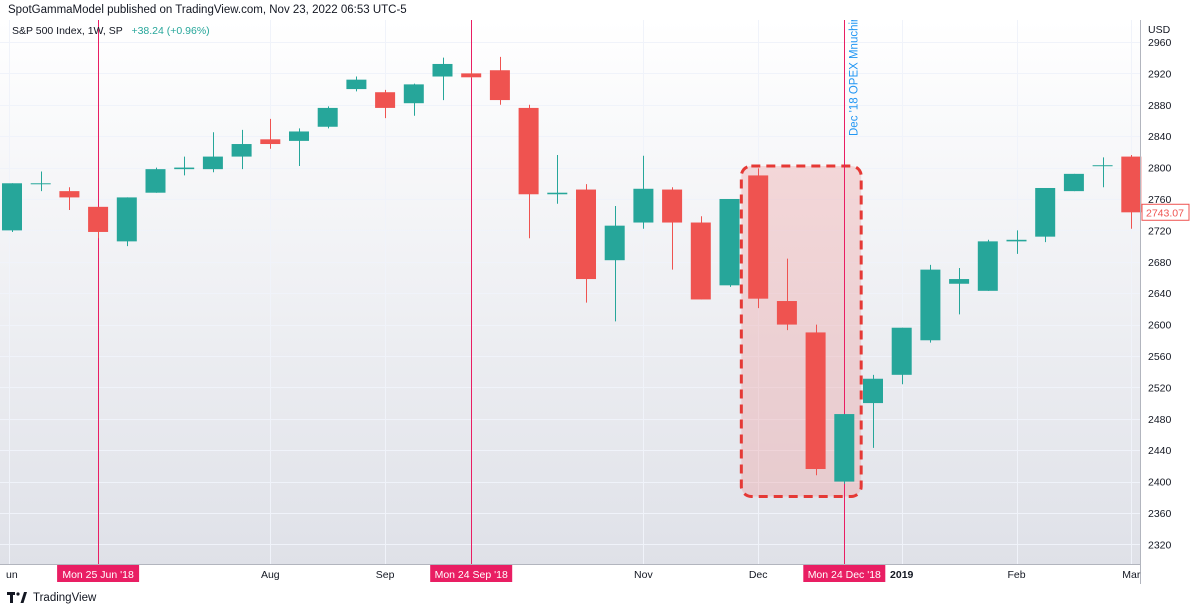  I want to click on y-tick-label: 2800, so click(1160, 169).